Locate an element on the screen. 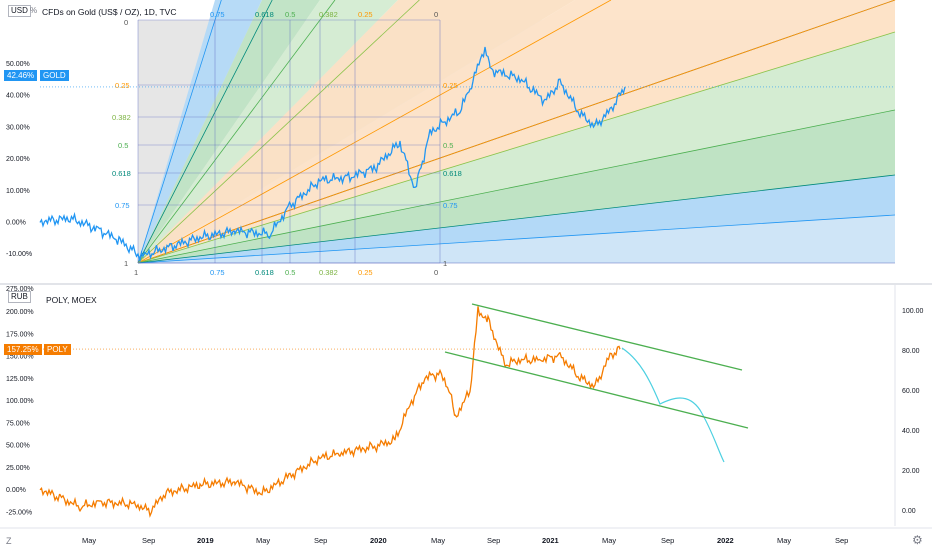 Image resolution: width=932 pixels, height=555 pixels. gold-axis-tick: 0.00% is located at coordinates (16, 223).